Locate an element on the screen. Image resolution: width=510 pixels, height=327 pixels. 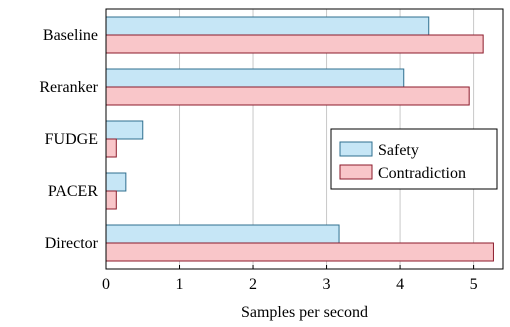
x-tick-label: 0 is located at coordinates (106, 284).